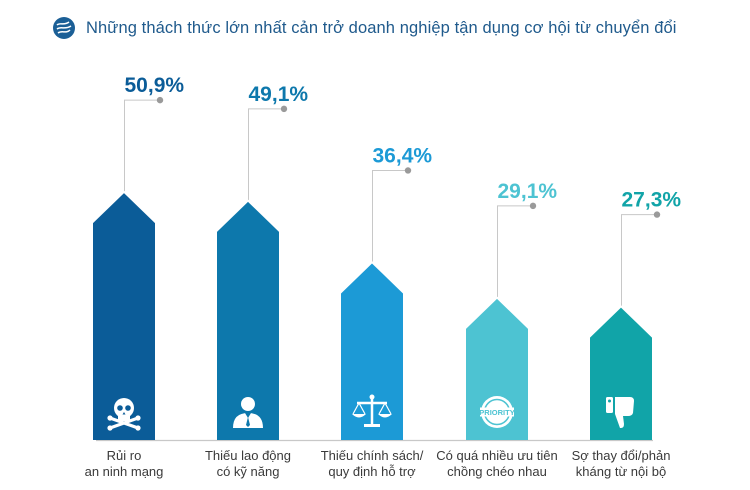  I want to click on category-label: Thiếu chính sách/, so click(372, 455).